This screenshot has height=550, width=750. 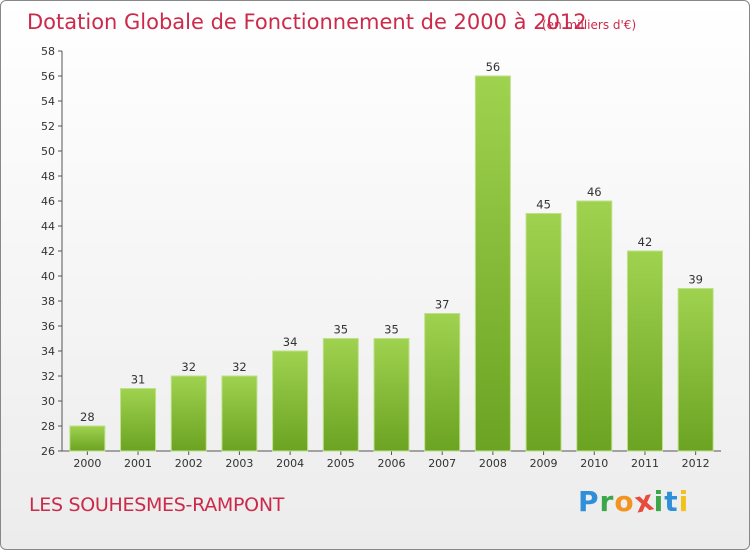 I want to click on y-tick-label: 48, so click(x=48, y=176).